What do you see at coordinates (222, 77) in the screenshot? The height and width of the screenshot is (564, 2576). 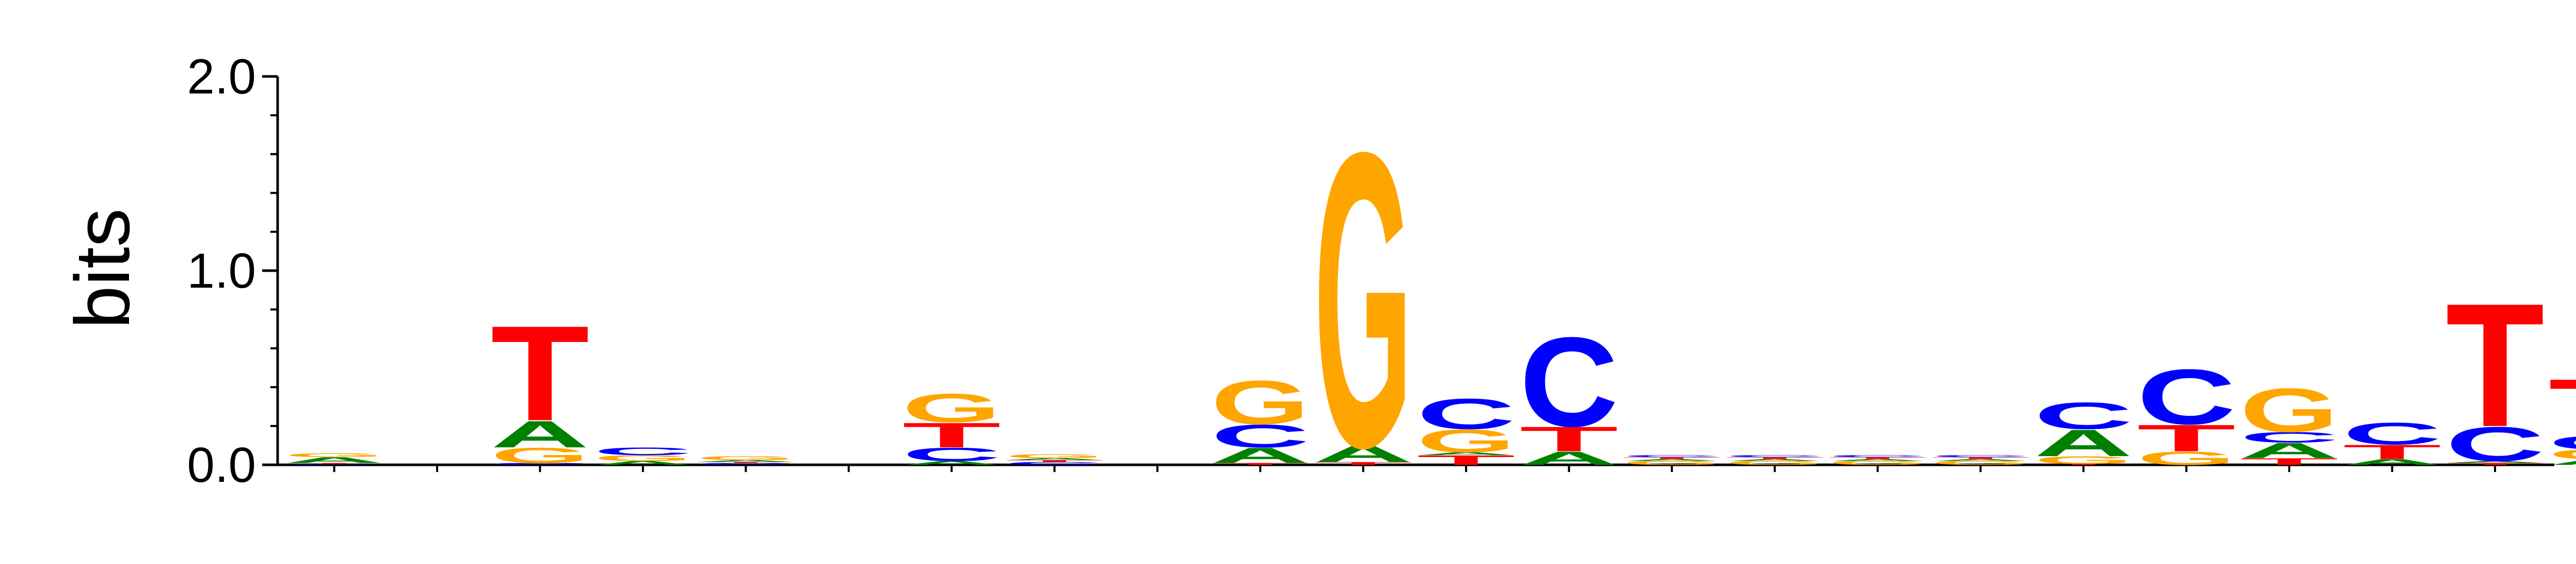 I see `y-tick-label: 2.0` at bounding box center [222, 77].